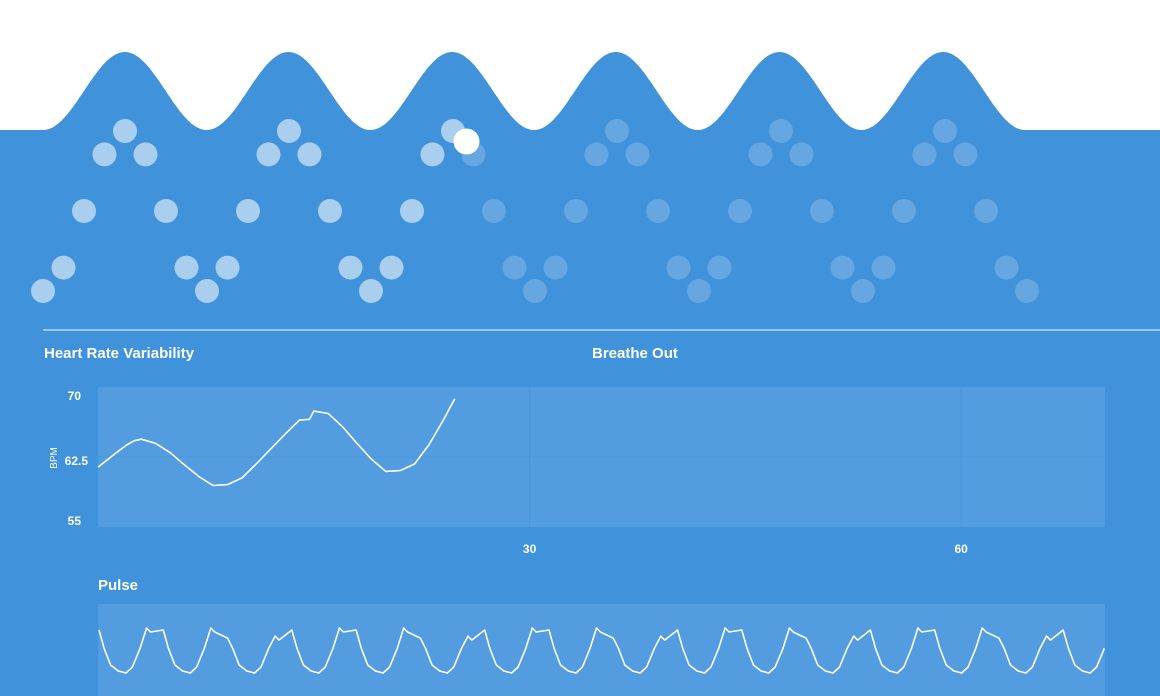 This screenshot has height=696, width=1160. I want to click on pulse-series-line, so click(602, 650).